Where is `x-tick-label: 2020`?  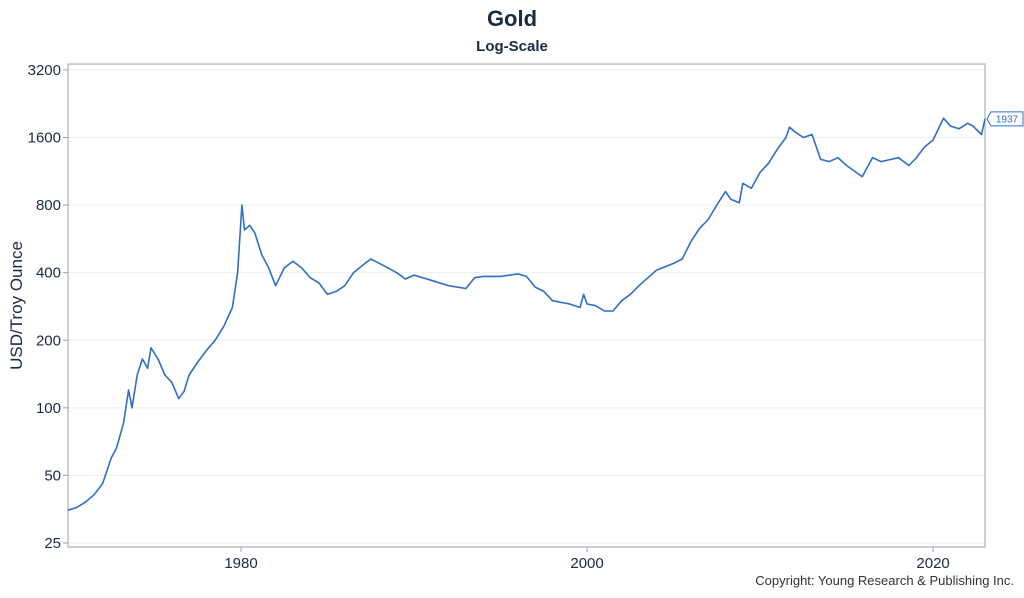
x-tick-label: 2020 is located at coordinates (932, 563).